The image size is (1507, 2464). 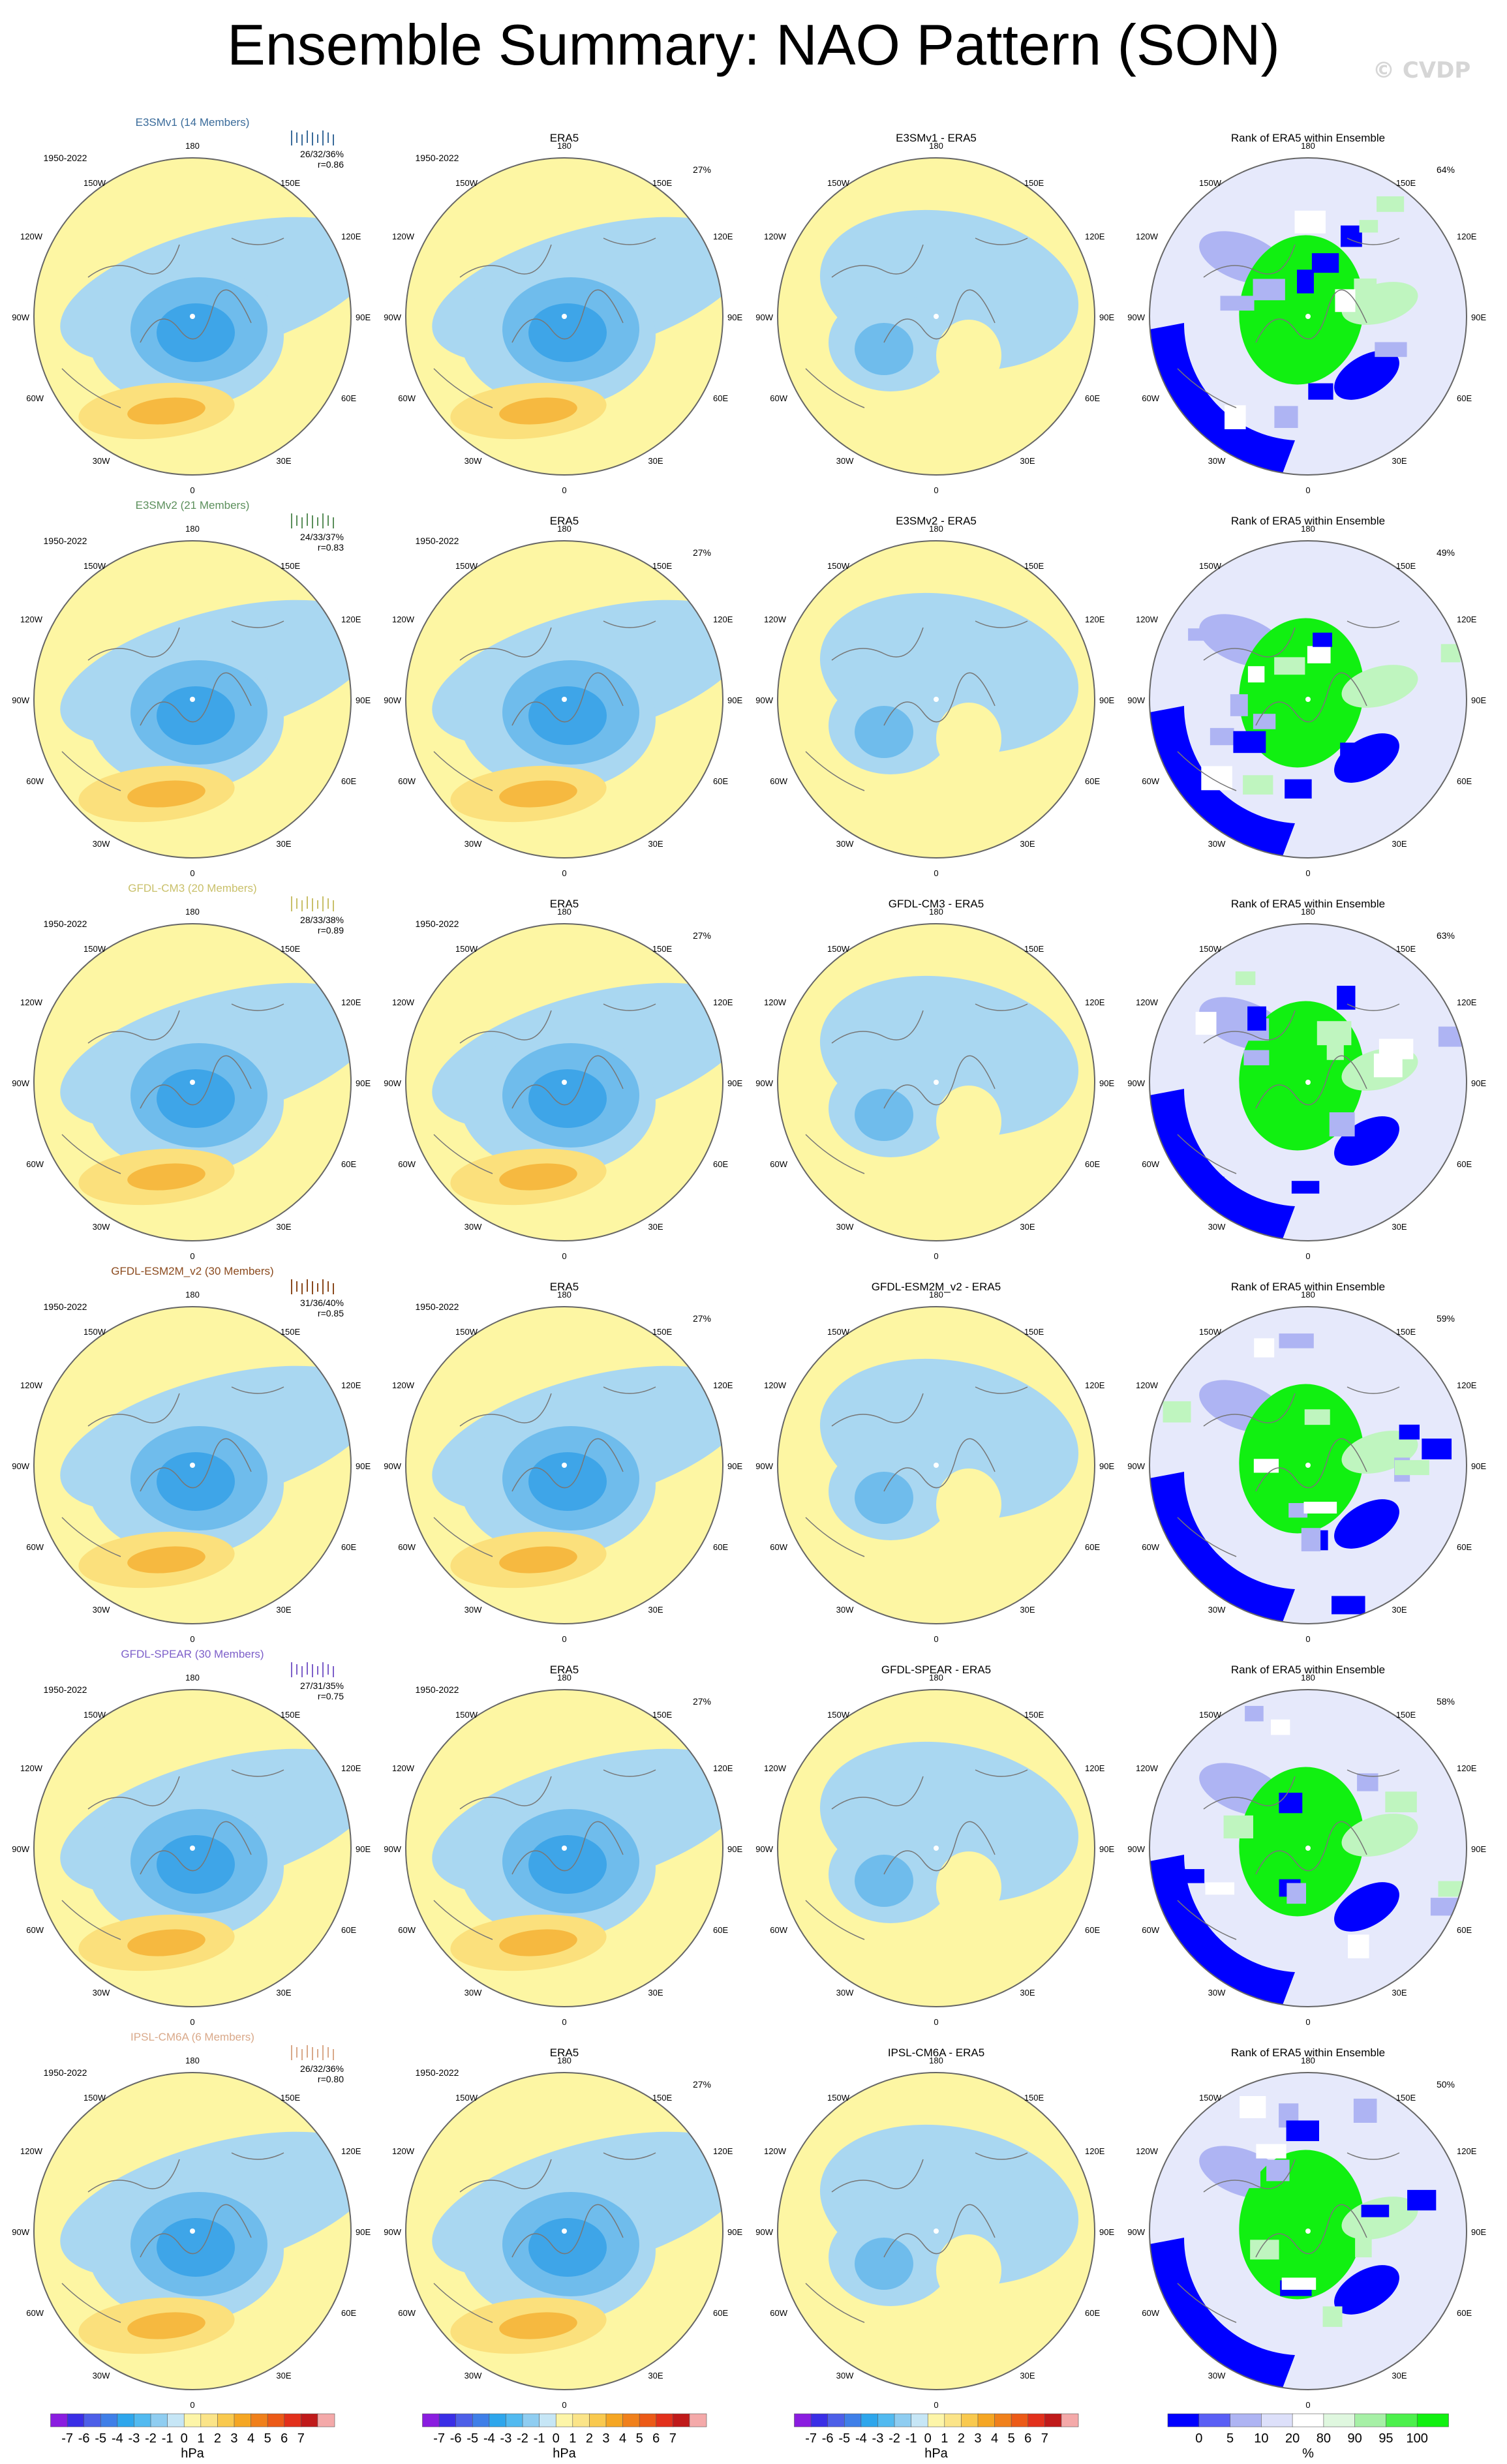 I want to click on colorbar-tick-label: 5, so click(x=267, y=2438).